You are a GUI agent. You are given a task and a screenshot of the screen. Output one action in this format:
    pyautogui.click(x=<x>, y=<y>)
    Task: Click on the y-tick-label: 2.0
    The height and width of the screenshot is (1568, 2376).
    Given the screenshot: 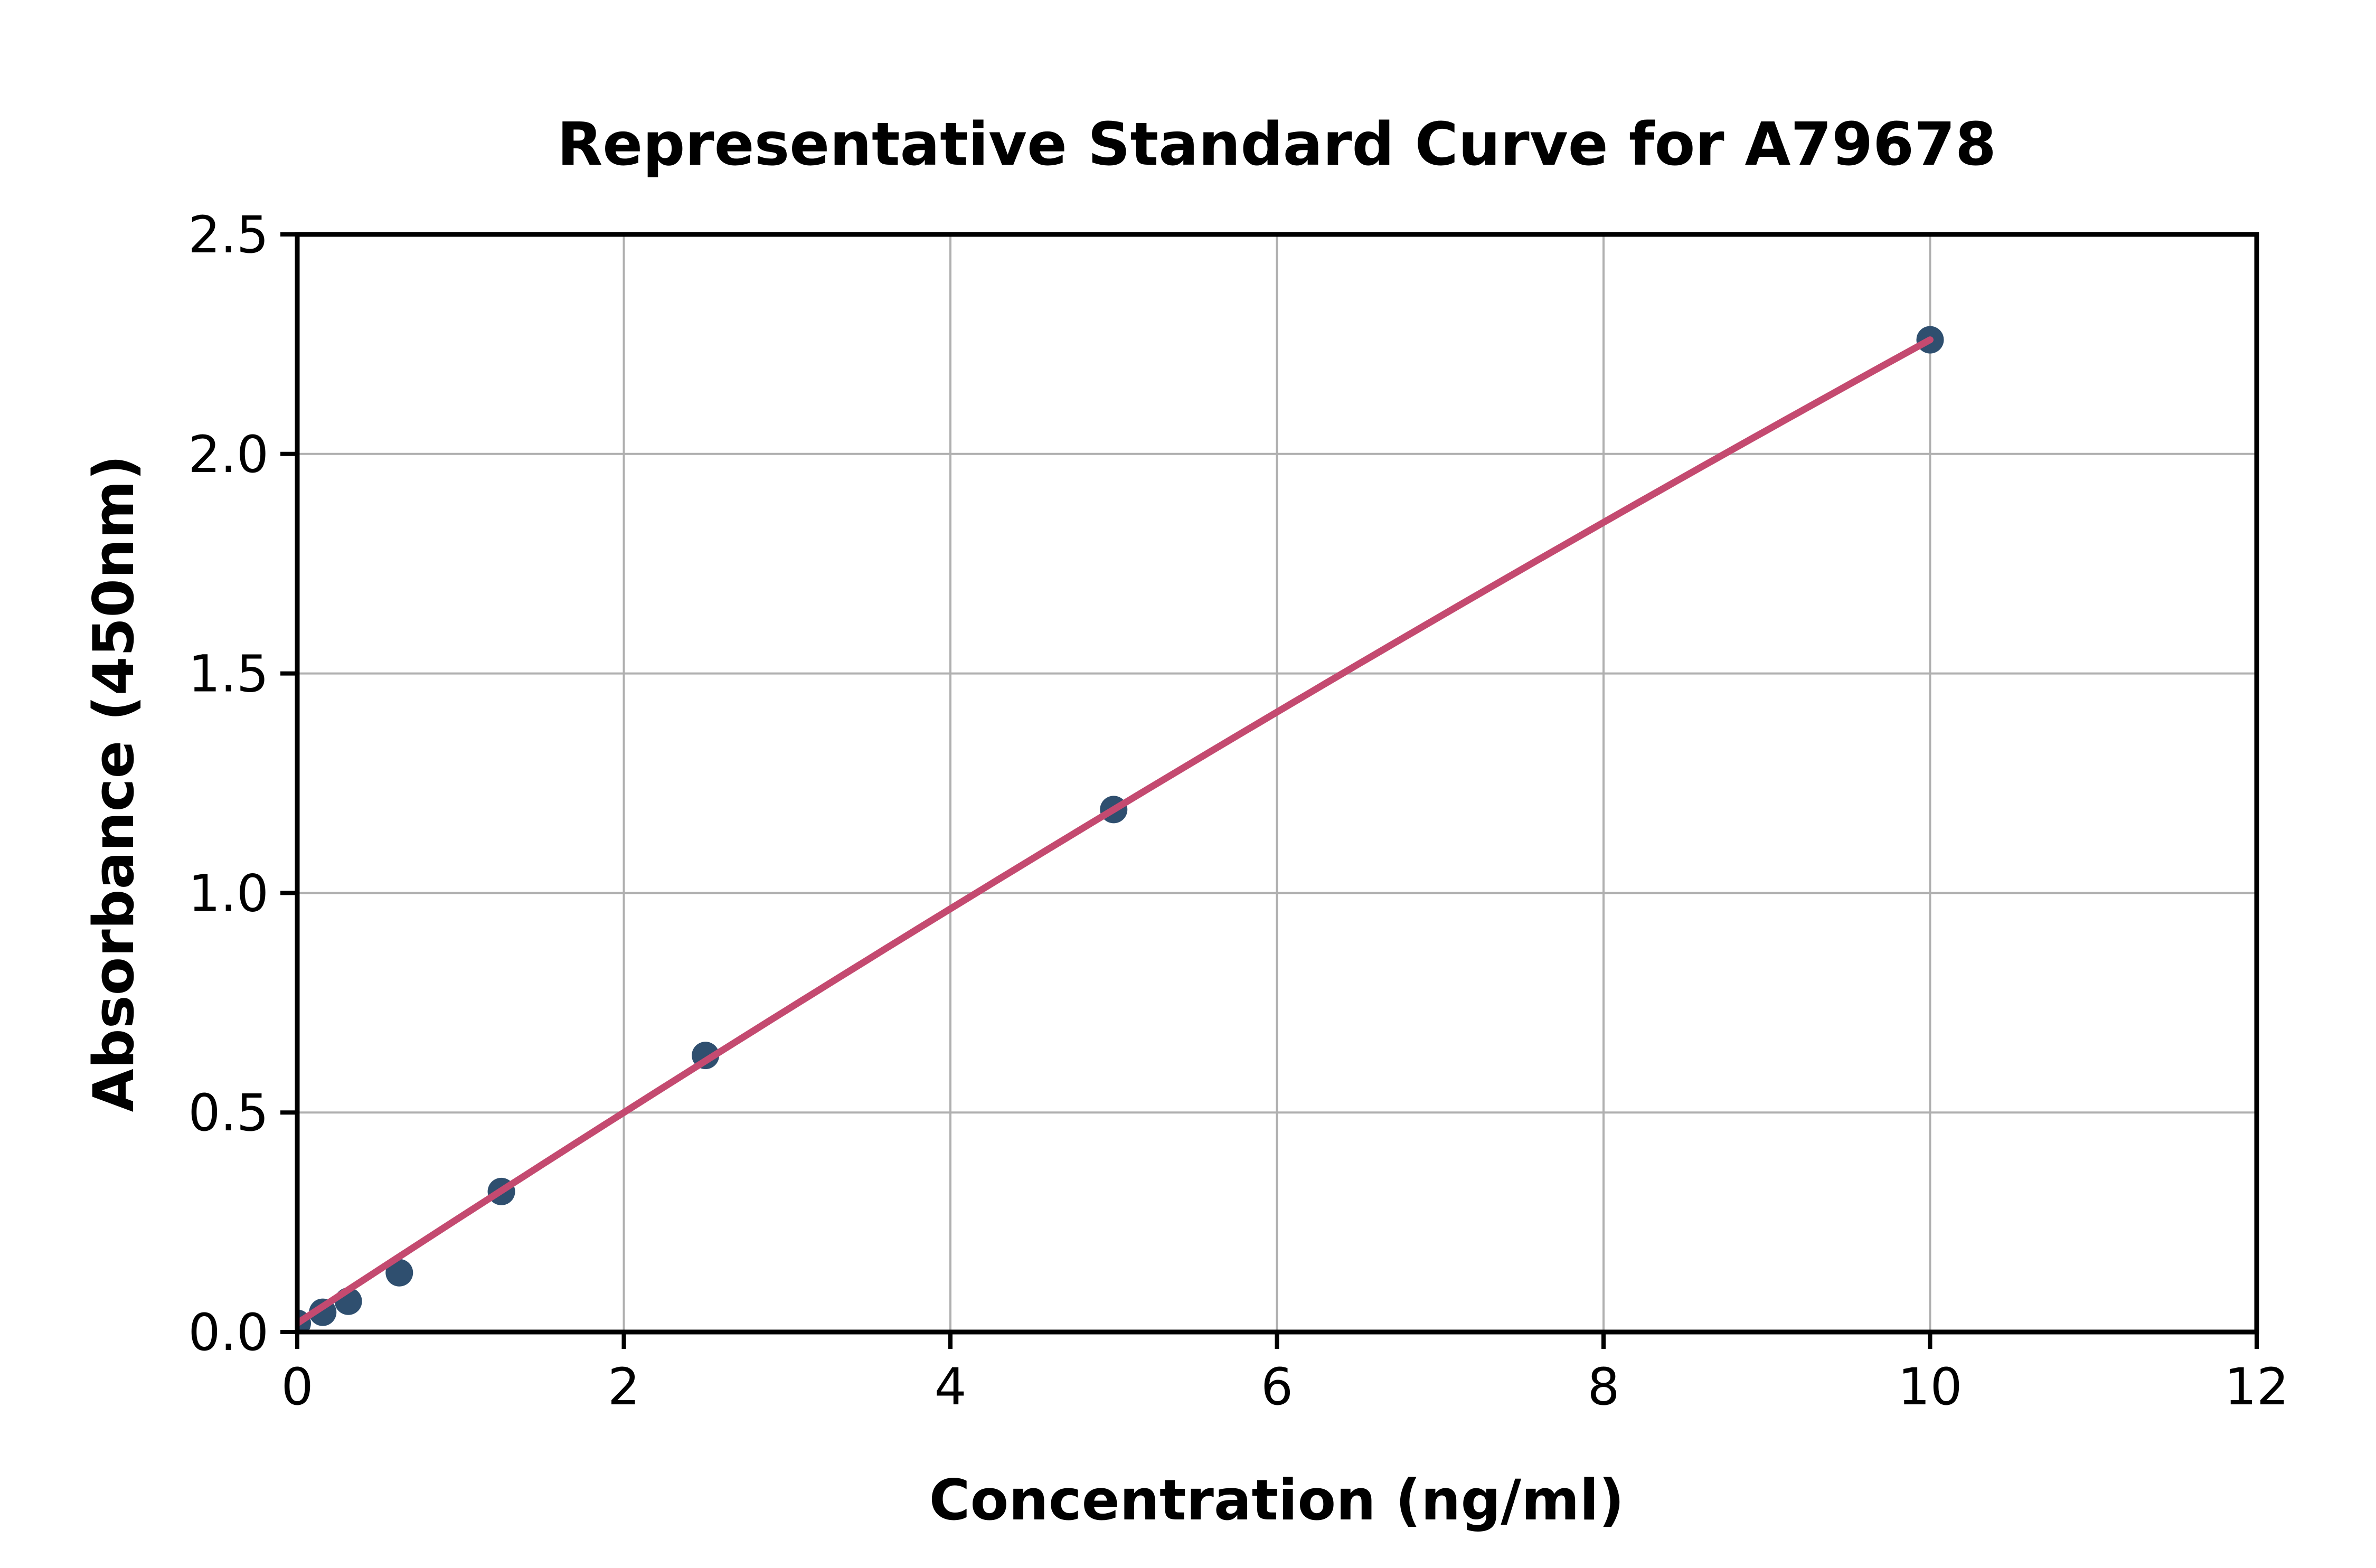 What is the action you would take?
    pyautogui.click(x=229, y=455)
    